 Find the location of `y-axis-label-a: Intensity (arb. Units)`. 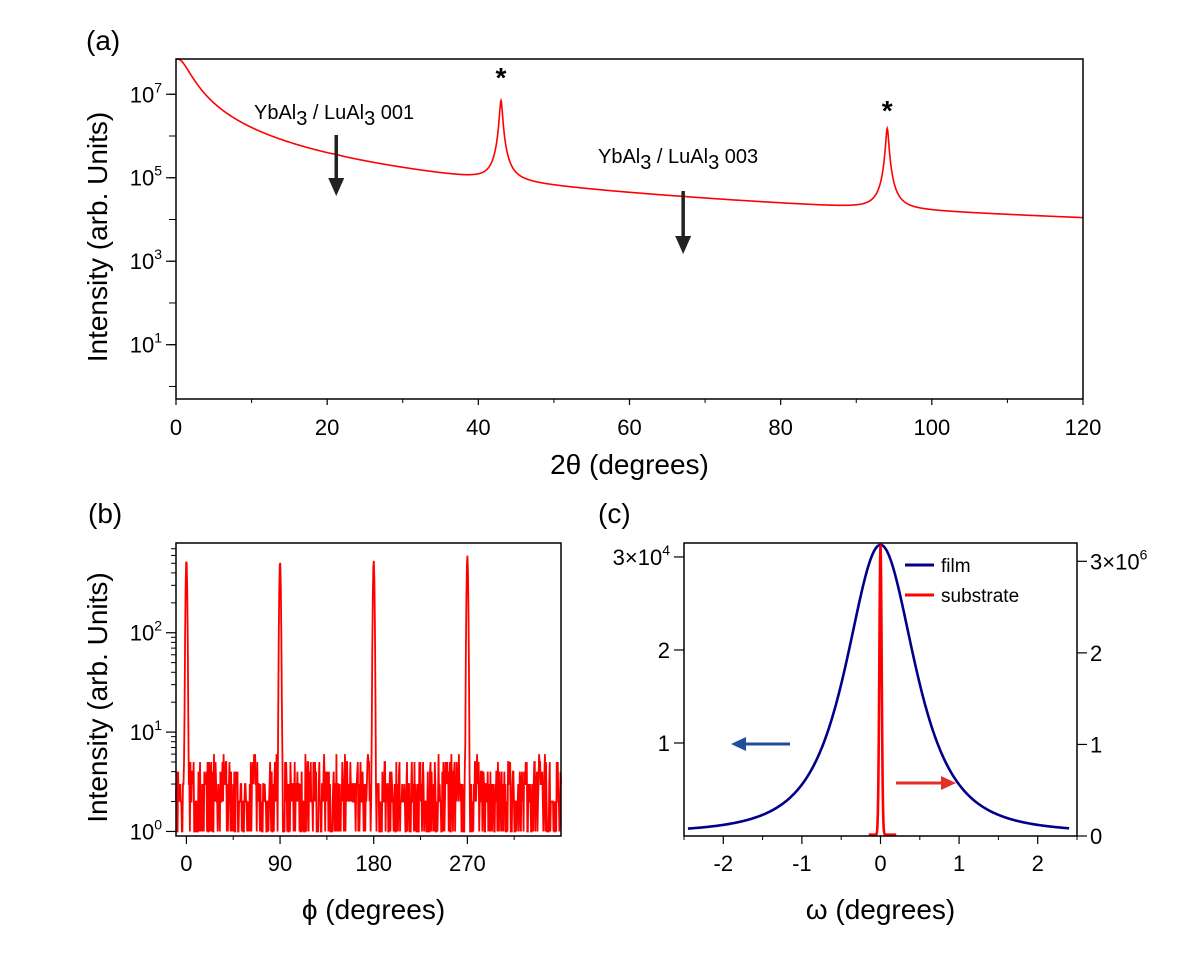

y-axis-label-a: Intensity (arb. Units) is located at coordinates (97, 237).